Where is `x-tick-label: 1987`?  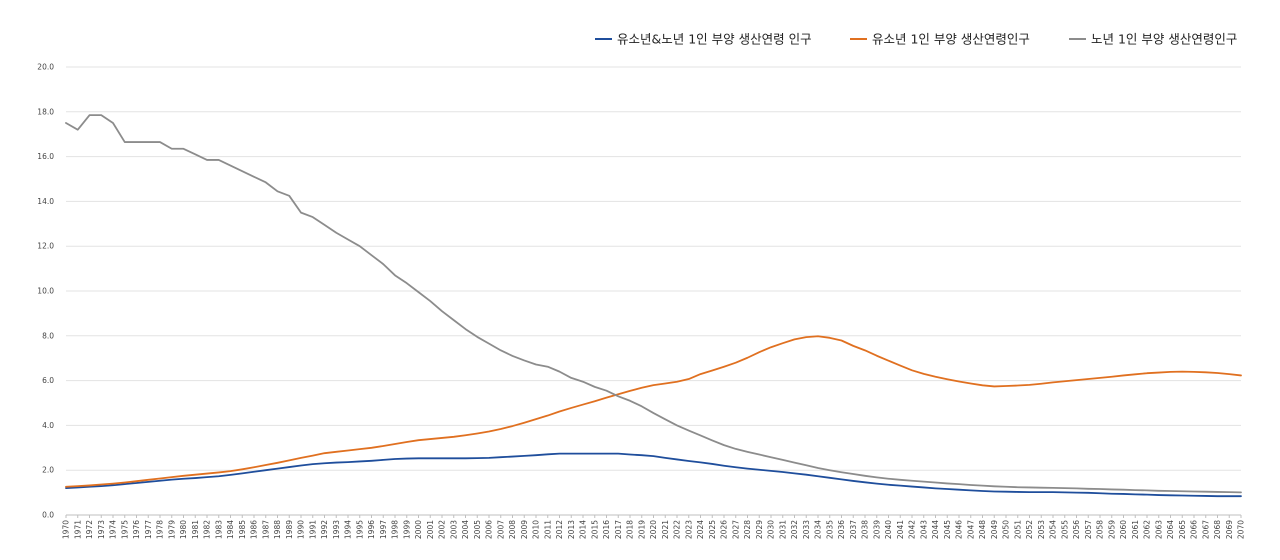 x-tick-label: 1987 is located at coordinates (265, 529).